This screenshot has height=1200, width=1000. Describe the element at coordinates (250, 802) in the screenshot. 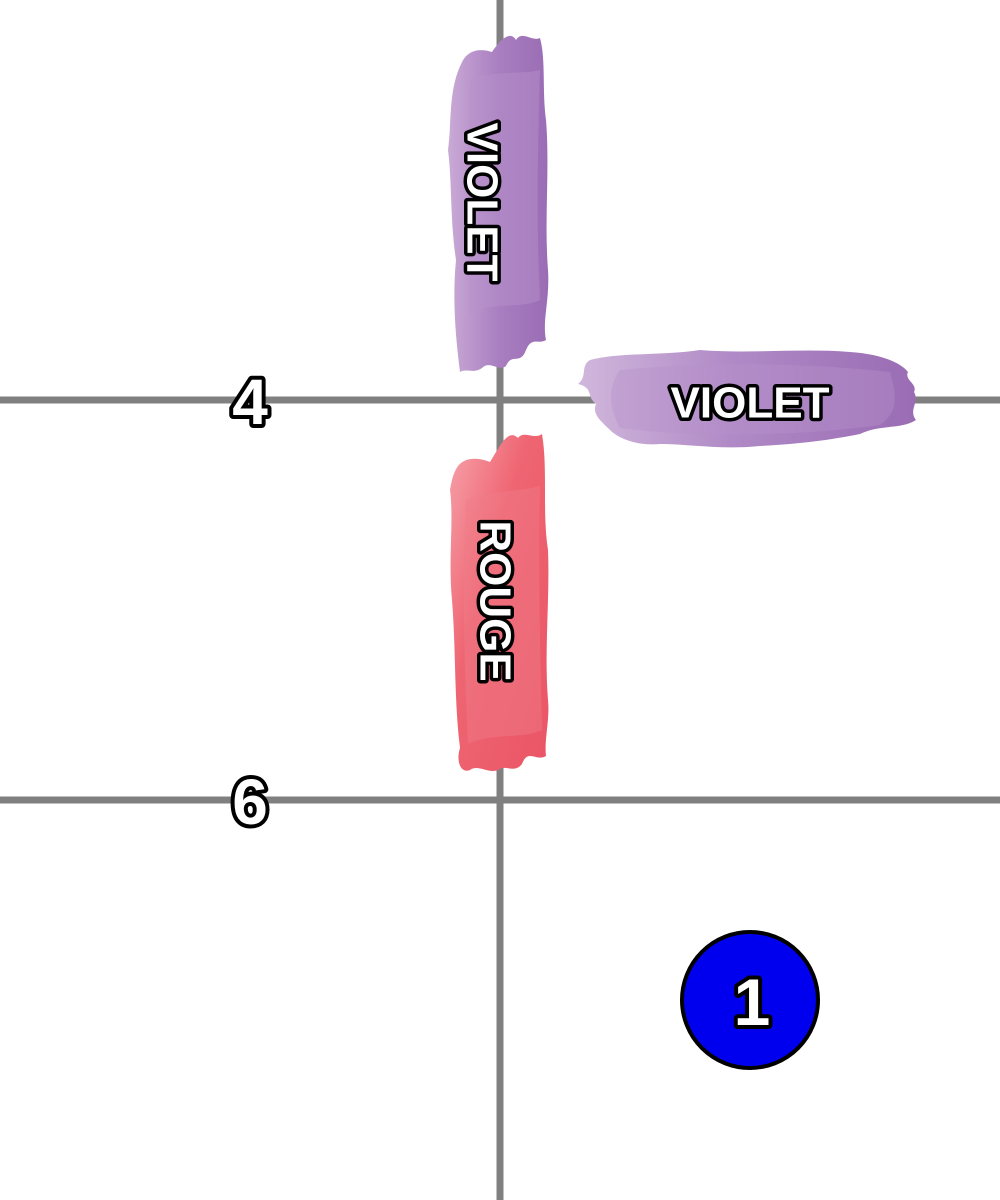

I see `row-label-6: 6` at that location.